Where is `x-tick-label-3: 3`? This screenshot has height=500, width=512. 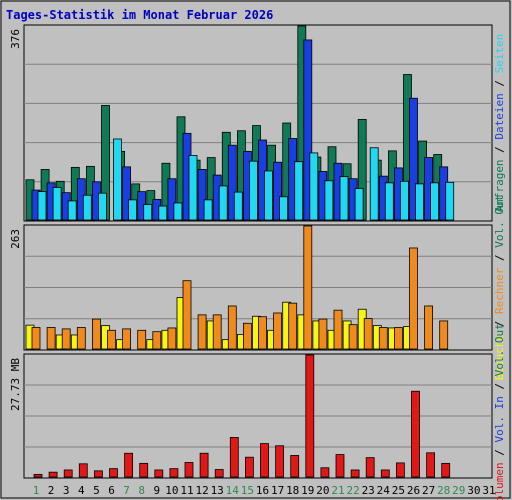 x-tick-label-3: 3 is located at coordinates (66, 490).